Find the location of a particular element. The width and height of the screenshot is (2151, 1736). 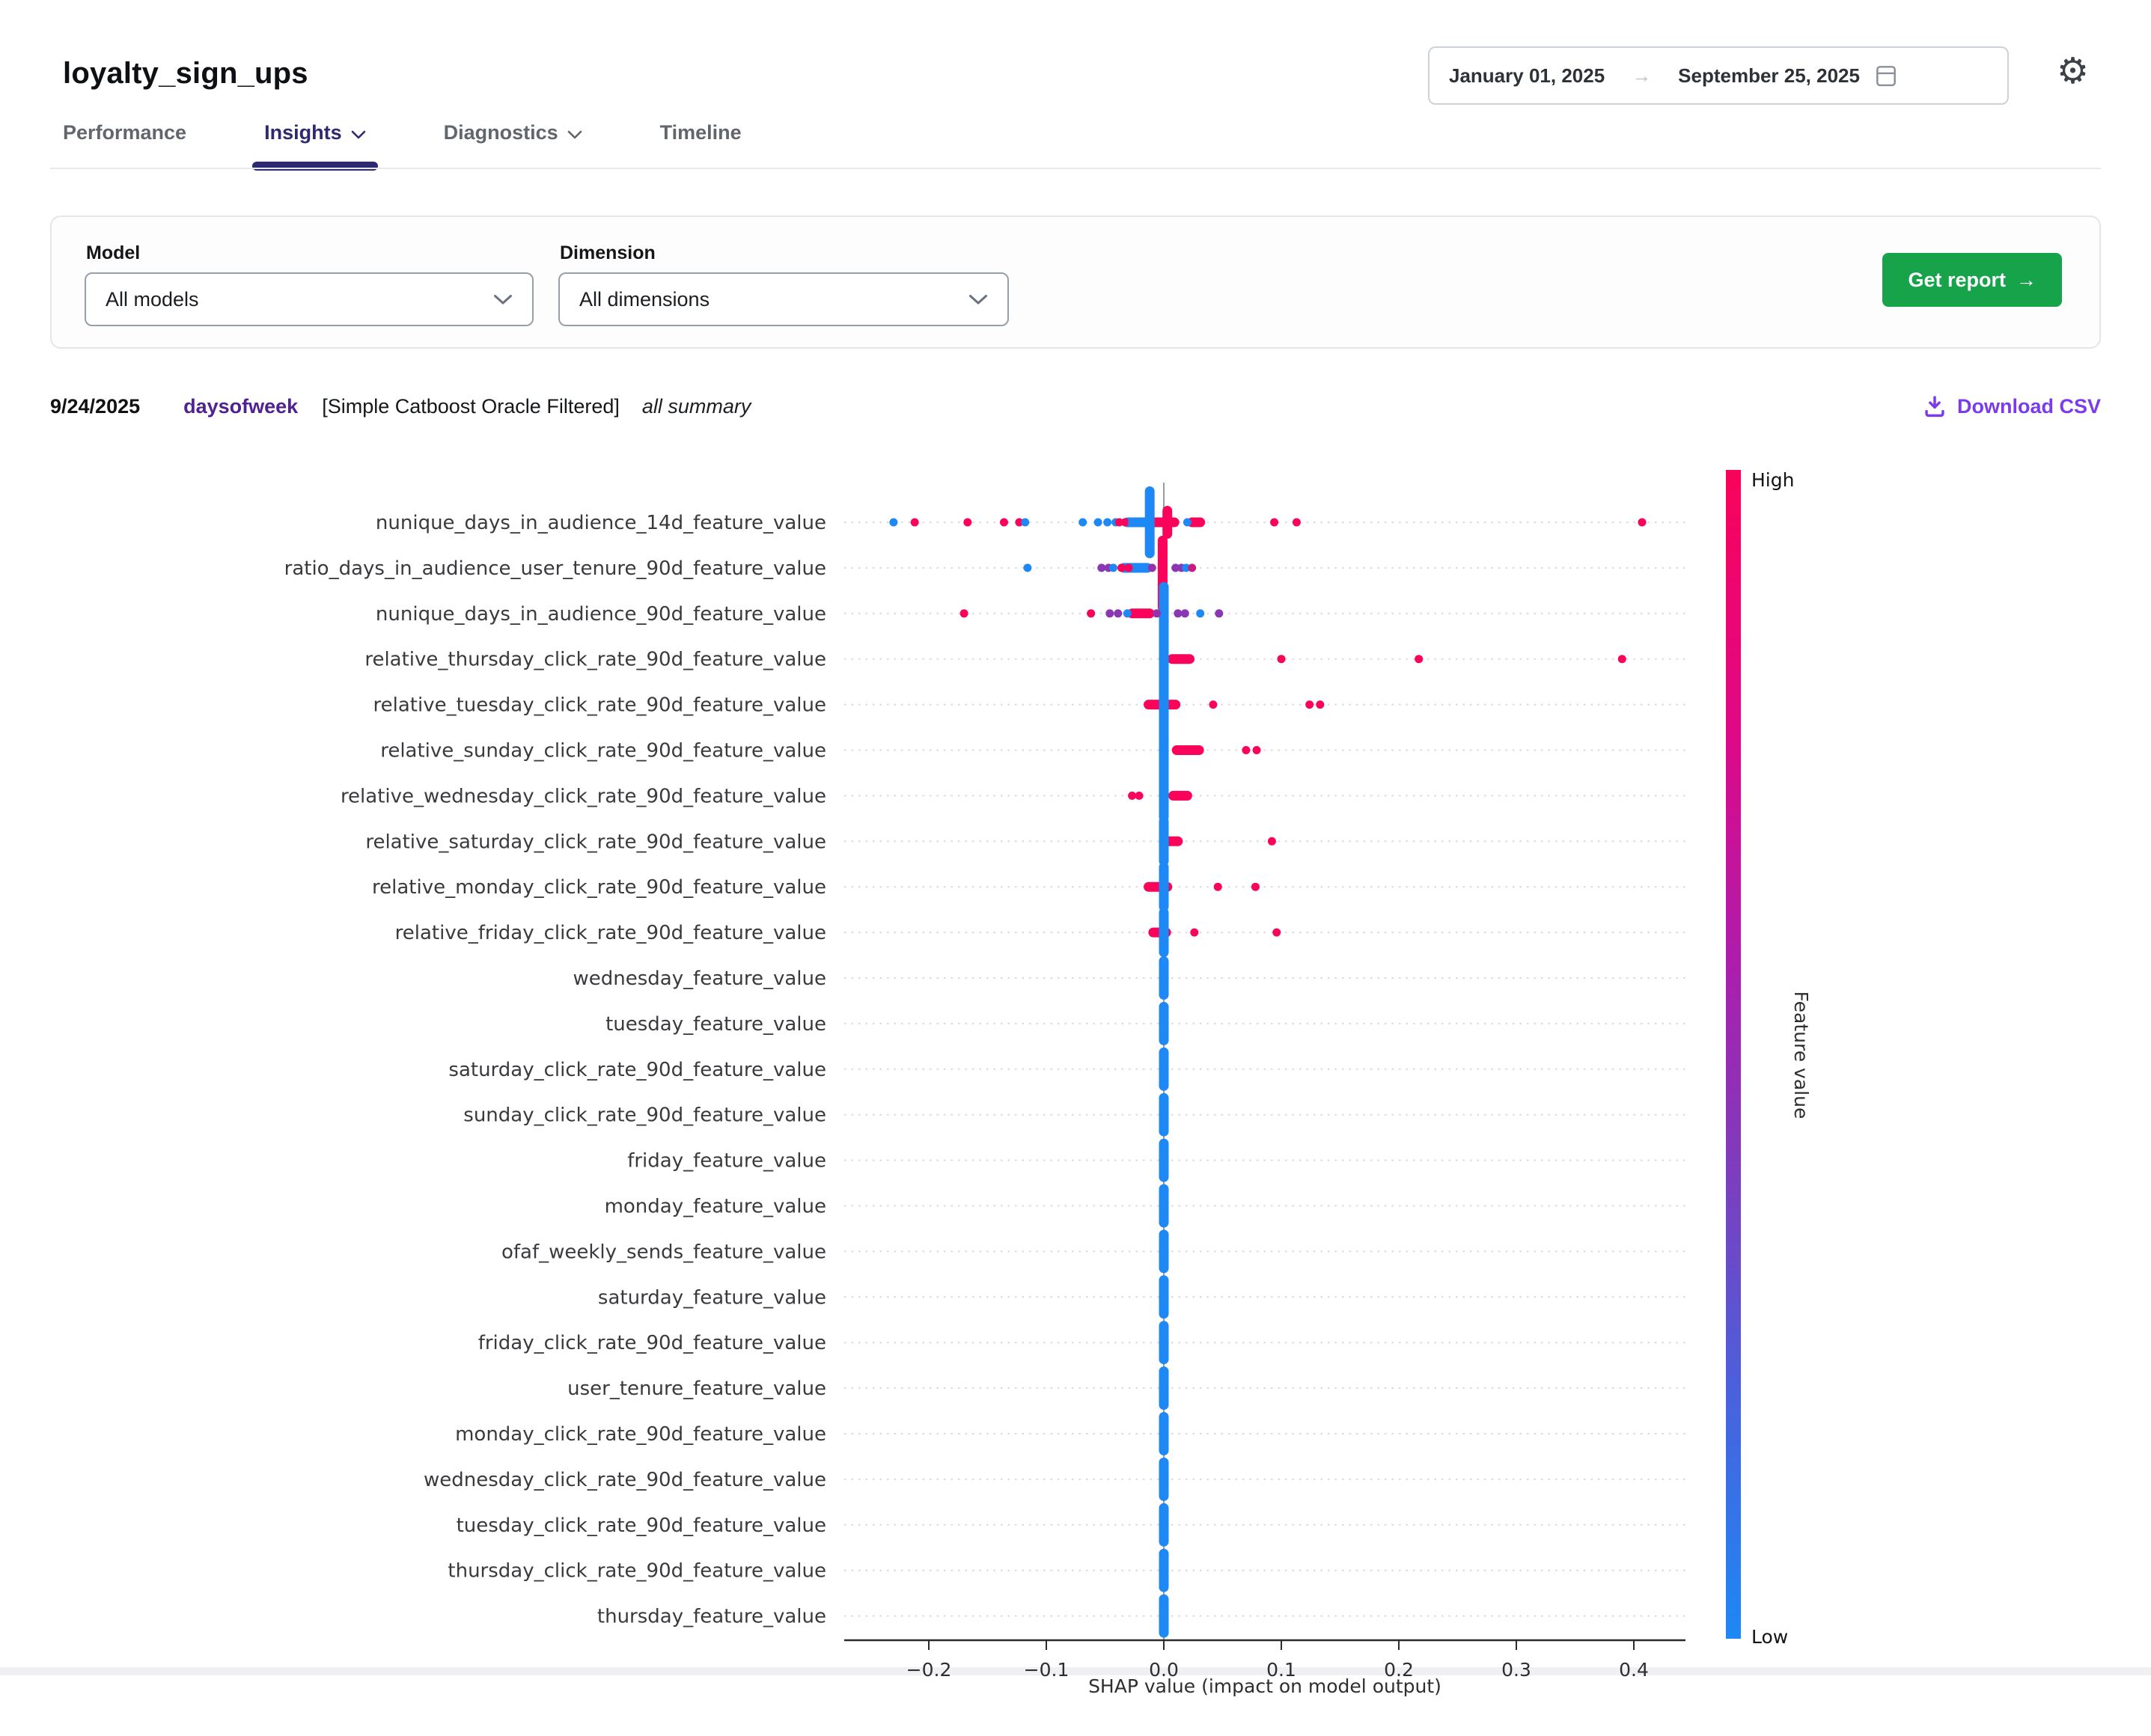

tab-label: Insights is located at coordinates (303, 132).